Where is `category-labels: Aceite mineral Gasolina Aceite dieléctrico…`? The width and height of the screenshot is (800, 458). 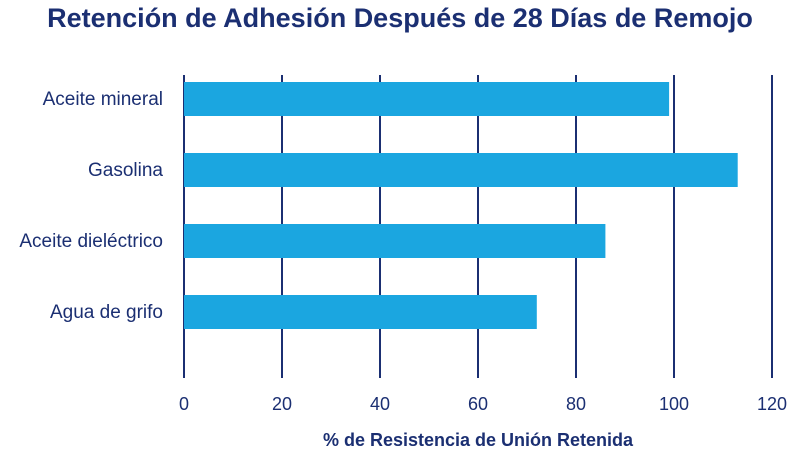
category-labels: Aceite mineral Gasolina Aceite dieléctrico… is located at coordinates (91, 206).